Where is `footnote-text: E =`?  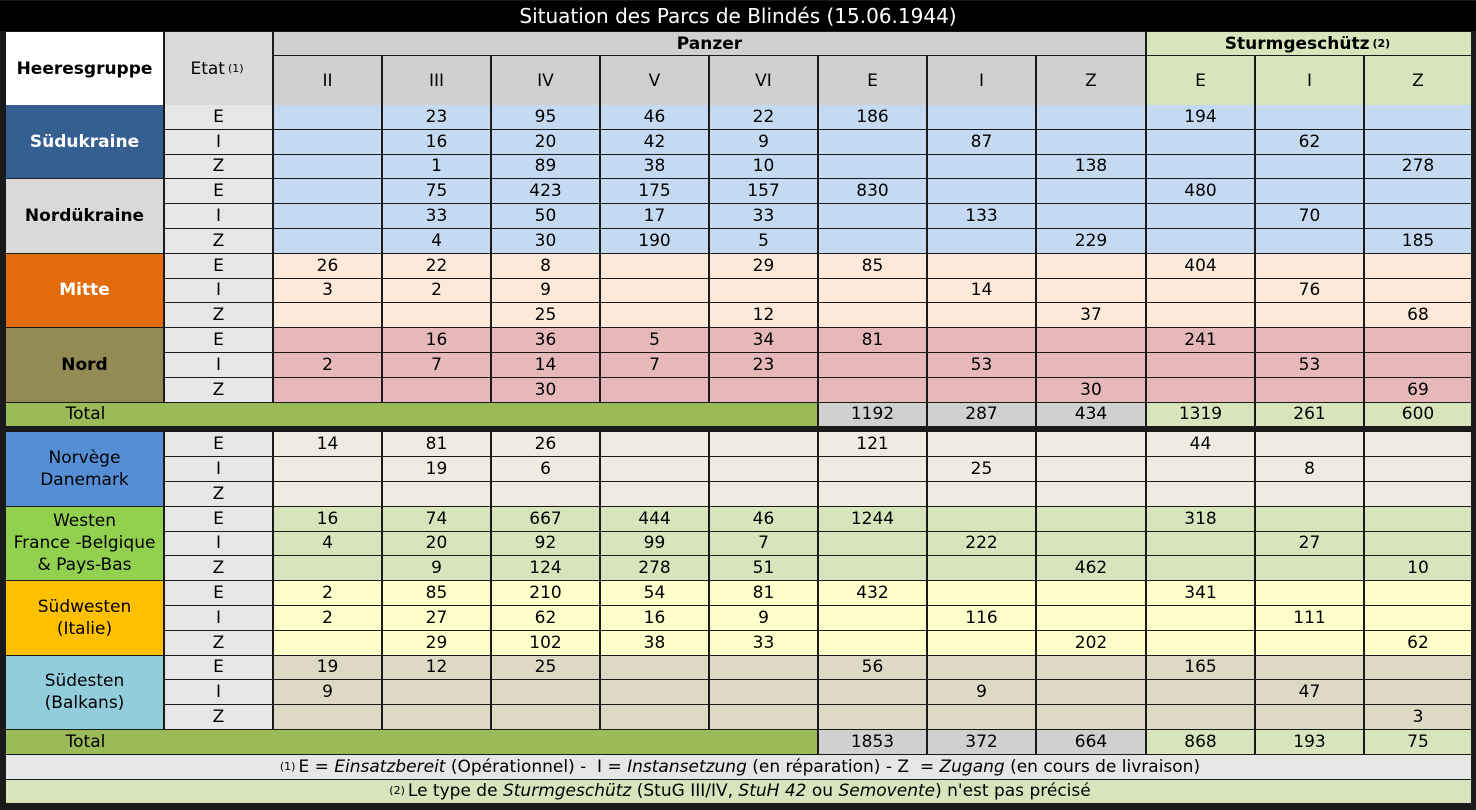
footnote-text: E = is located at coordinates (316, 766).